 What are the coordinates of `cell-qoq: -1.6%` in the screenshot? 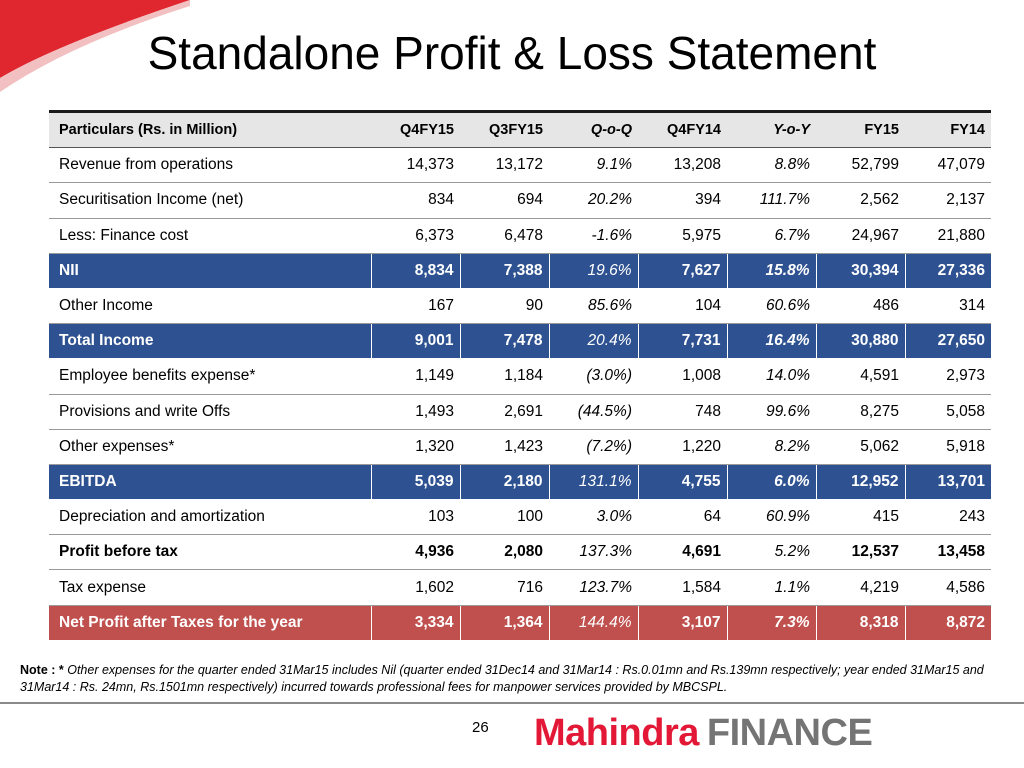 It's located at (593, 236).